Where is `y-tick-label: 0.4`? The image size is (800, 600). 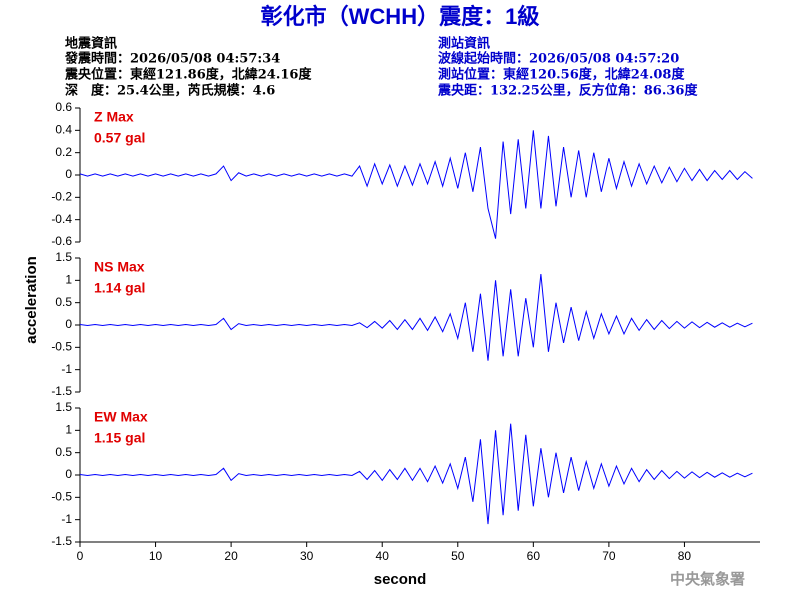 y-tick-label: 0.4 is located at coordinates (63, 130).